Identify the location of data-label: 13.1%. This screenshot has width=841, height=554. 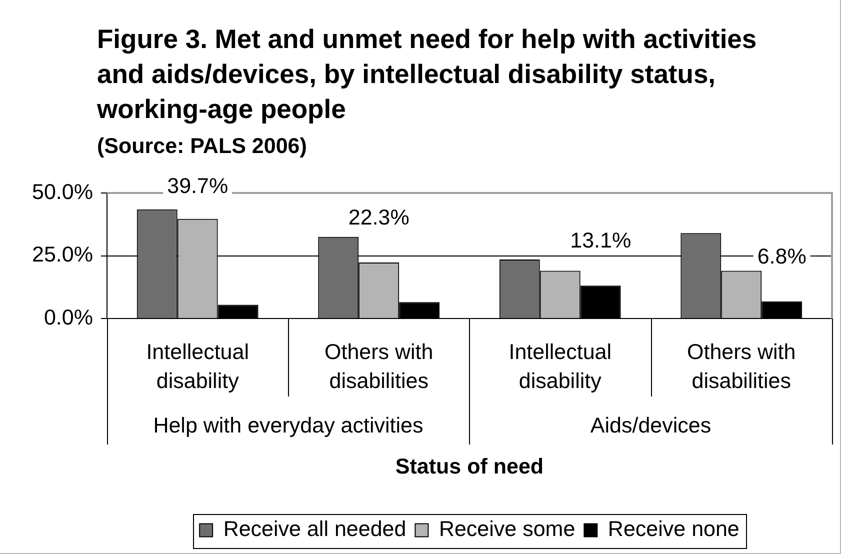
(601, 240).